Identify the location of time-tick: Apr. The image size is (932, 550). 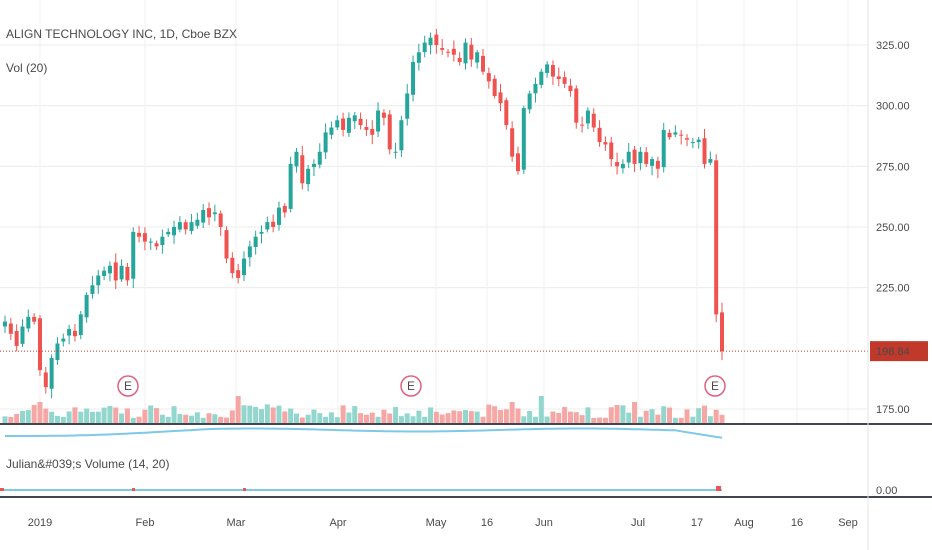
(337, 523).